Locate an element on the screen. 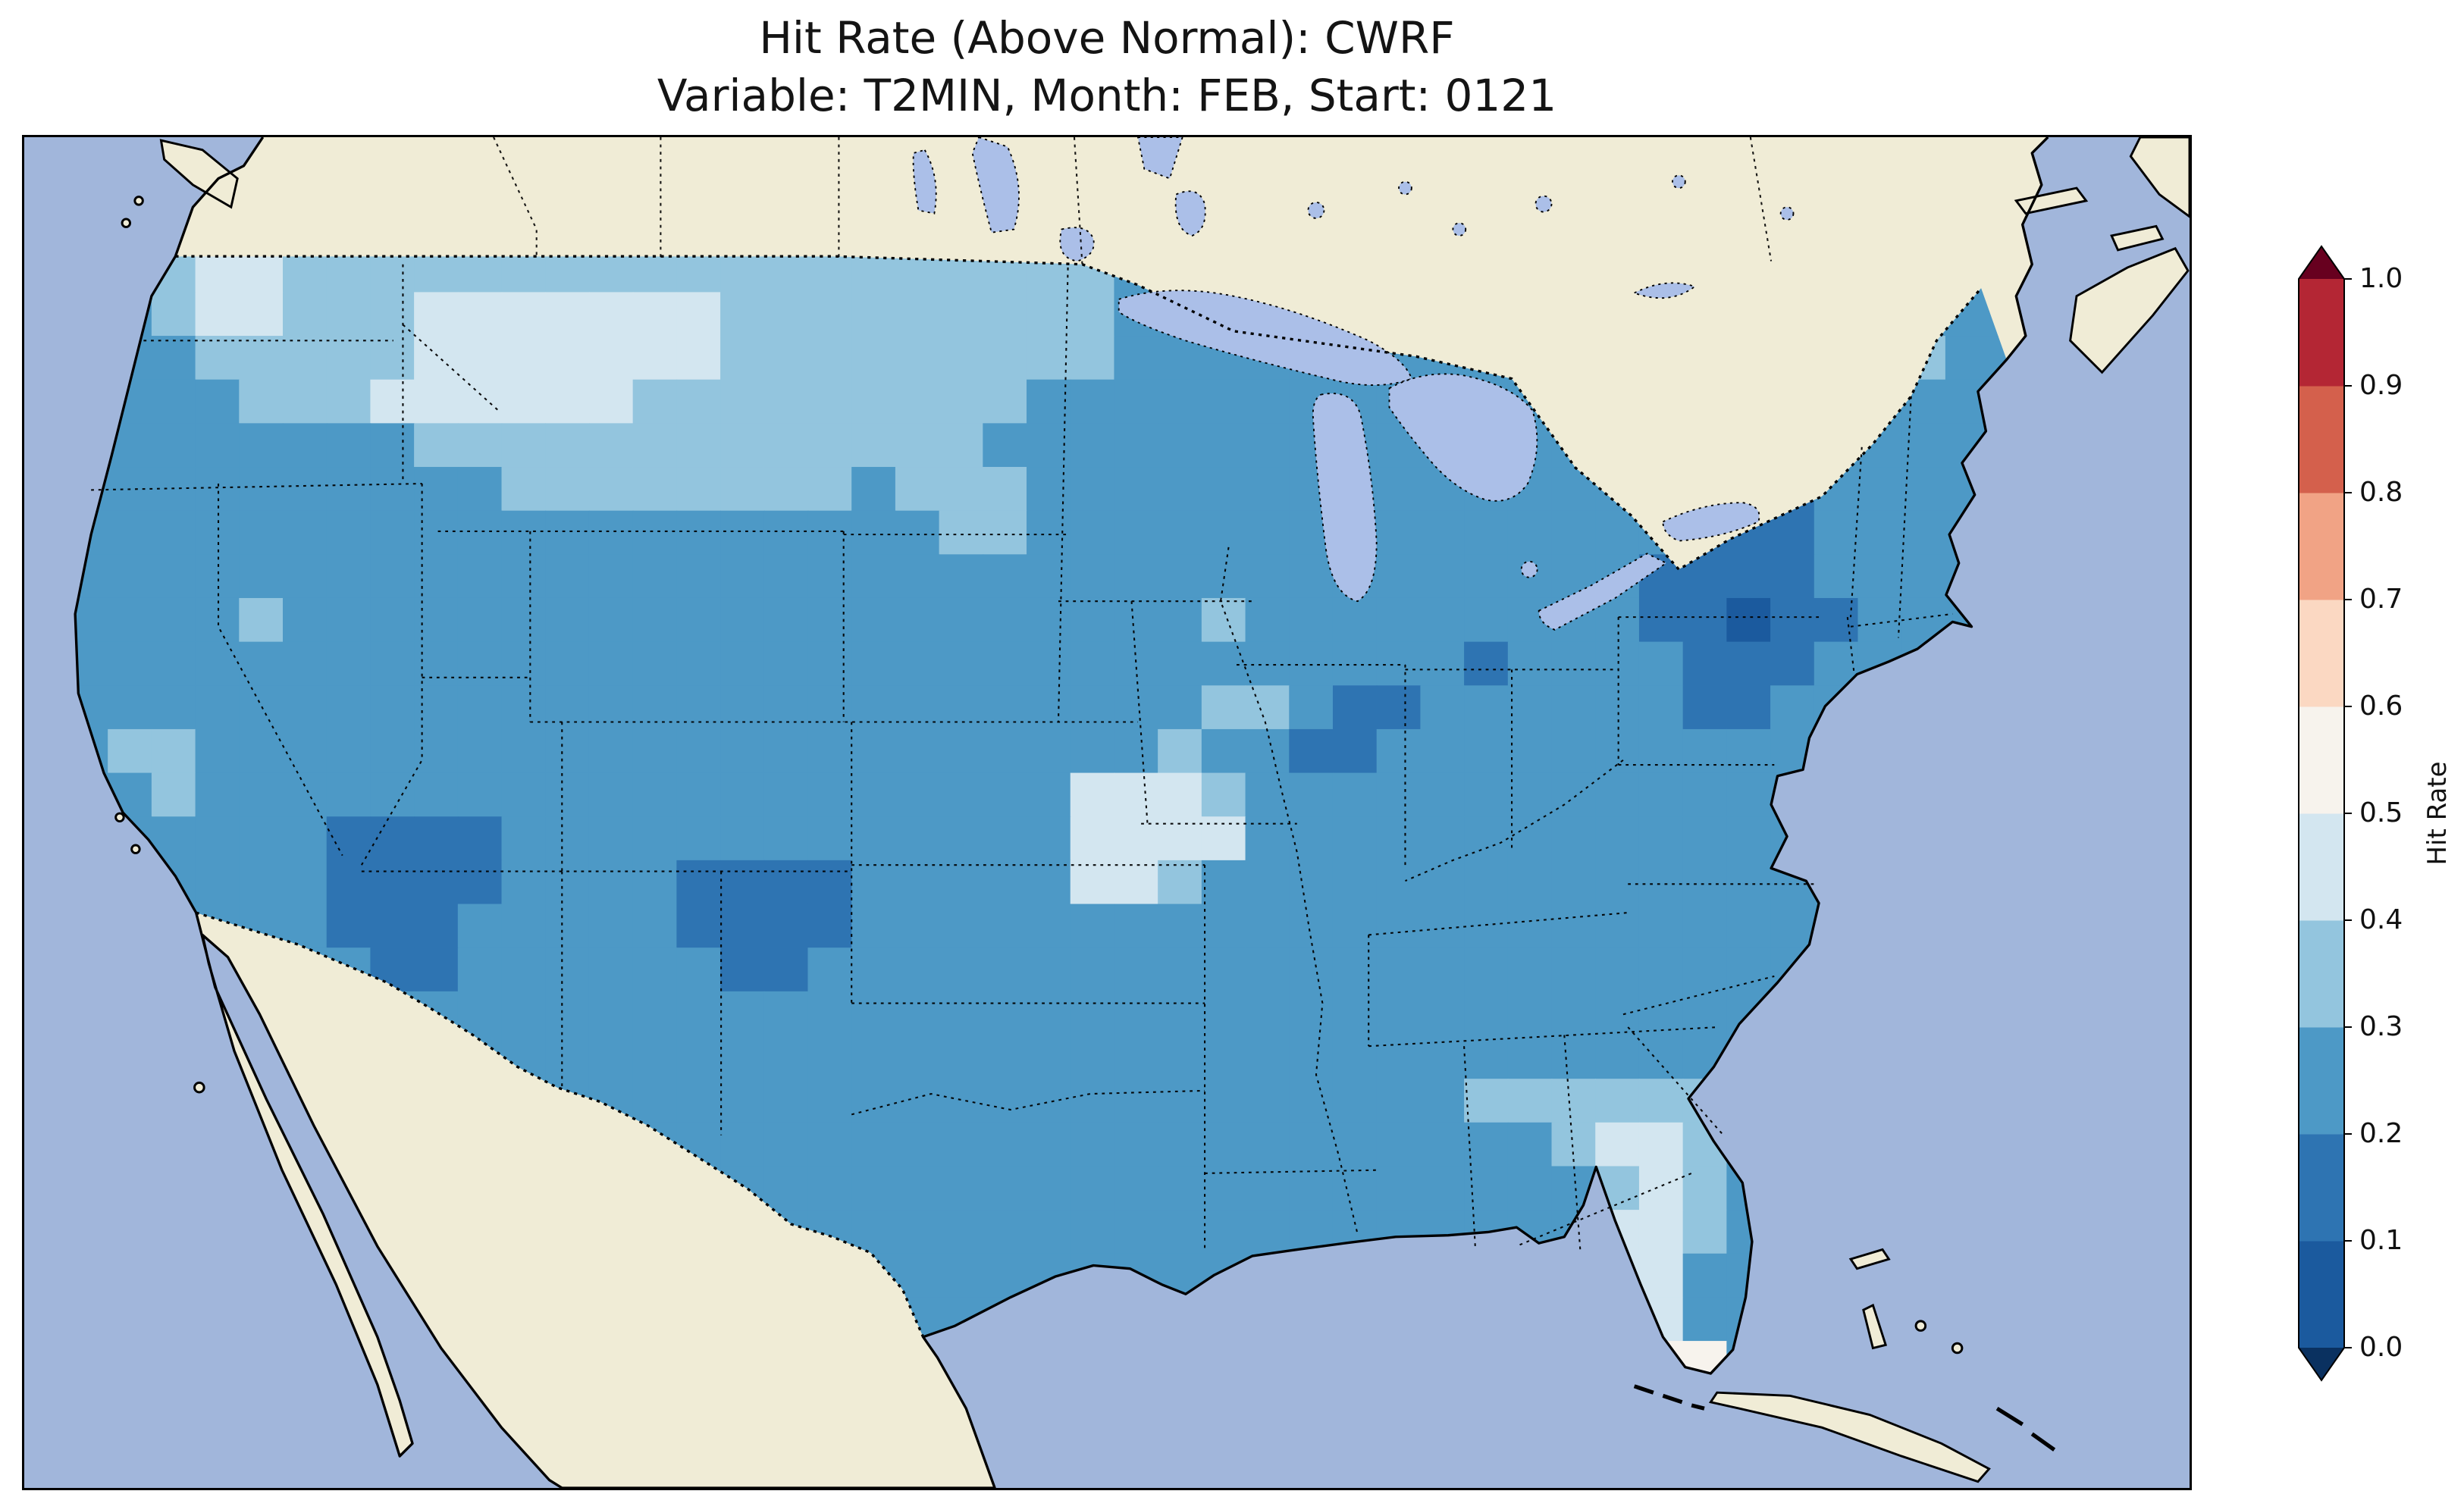  lake-huron is located at coordinates (1463, 437).